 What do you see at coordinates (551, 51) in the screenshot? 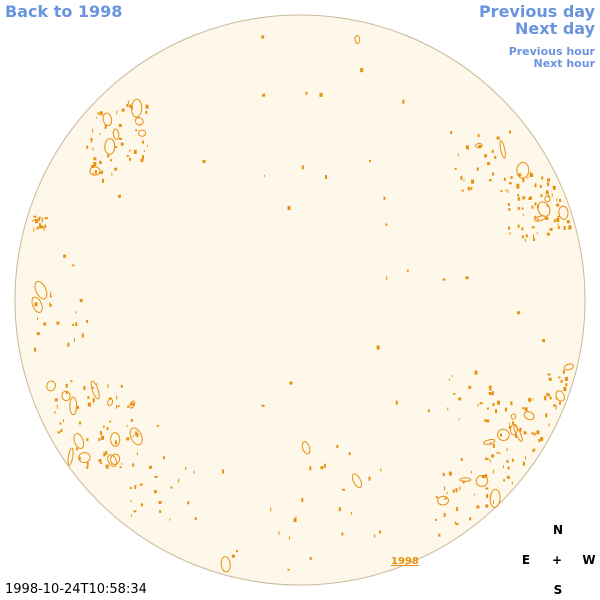
I see `previous-hour-link: Previous hour` at bounding box center [551, 51].